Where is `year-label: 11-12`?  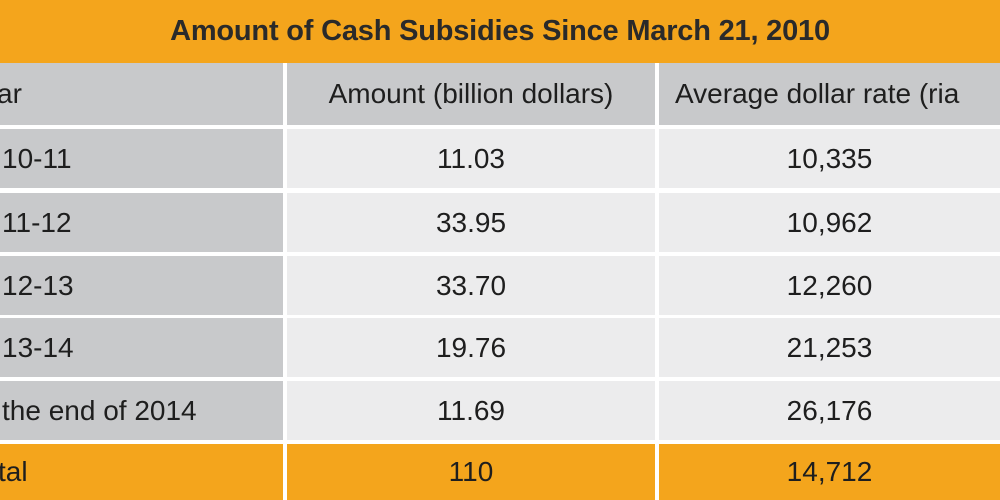 year-label: 11-12 is located at coordinates (37, 222).